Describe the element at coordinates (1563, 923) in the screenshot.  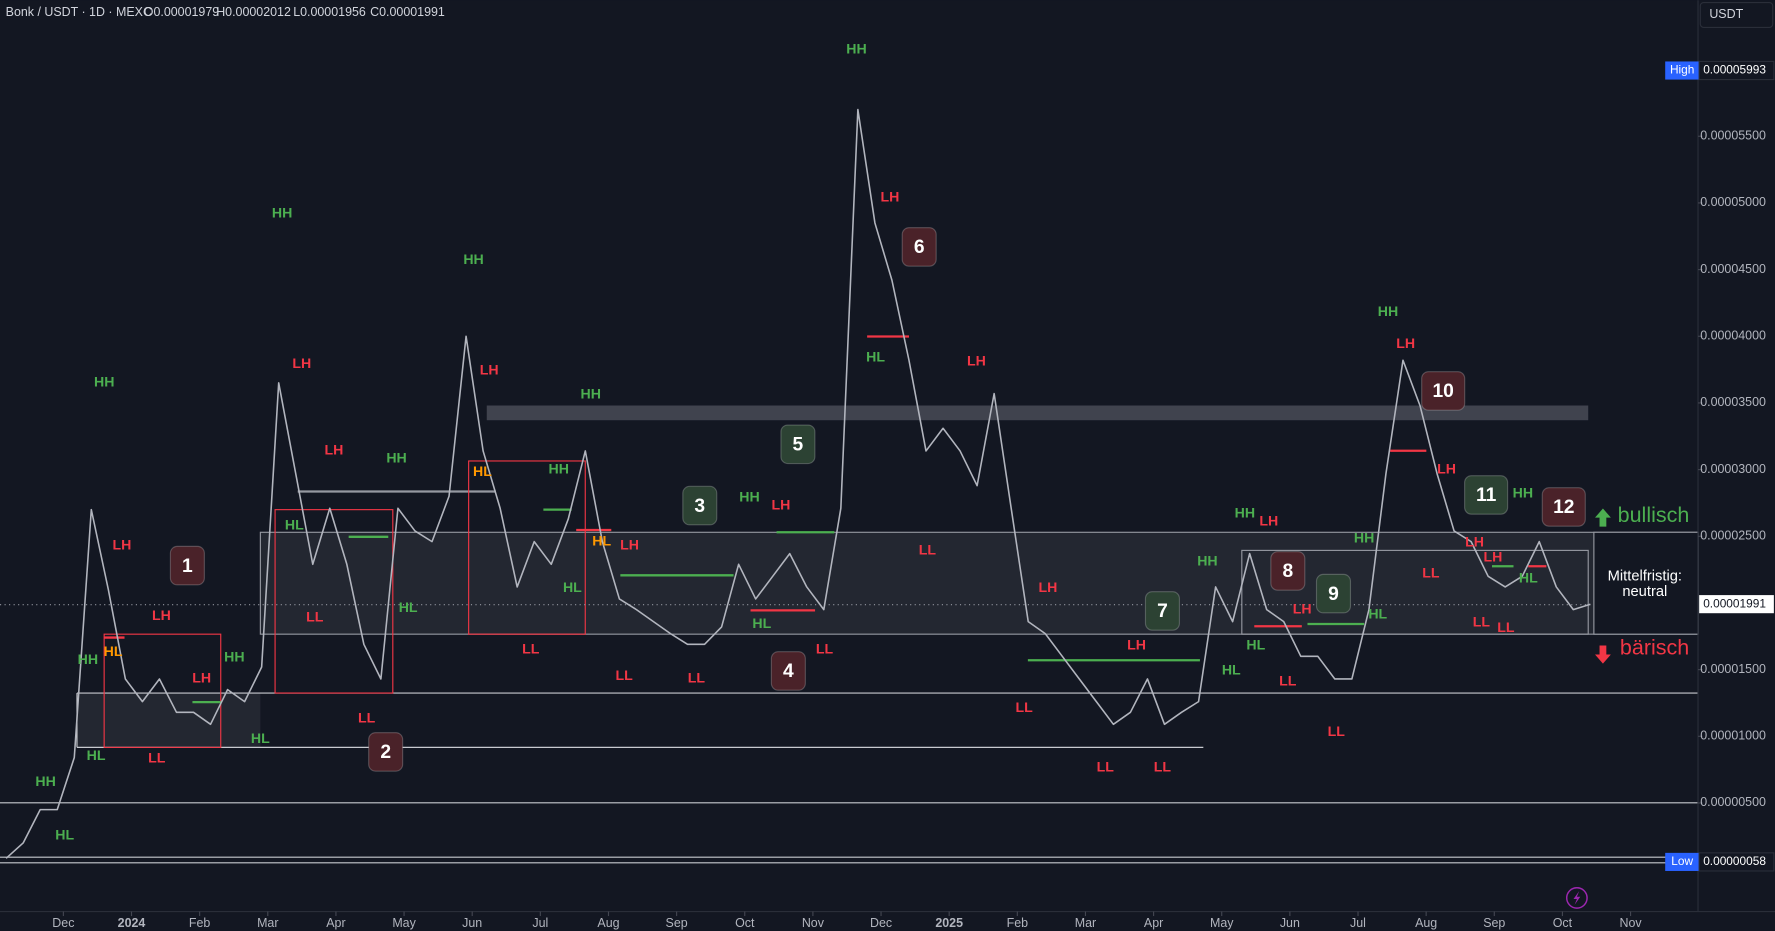
I see `x-tick-label: Oct` at that location.